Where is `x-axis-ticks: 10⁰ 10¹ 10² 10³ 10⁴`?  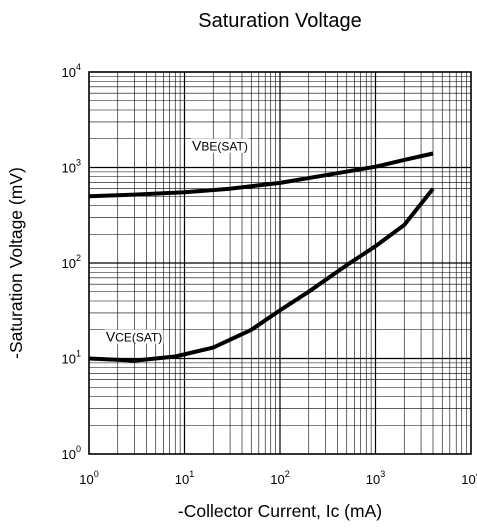
x-axis-ticks: 10⁰ 10¹ 10² 10³ 10⁴ is located at coordinates (278, 478).